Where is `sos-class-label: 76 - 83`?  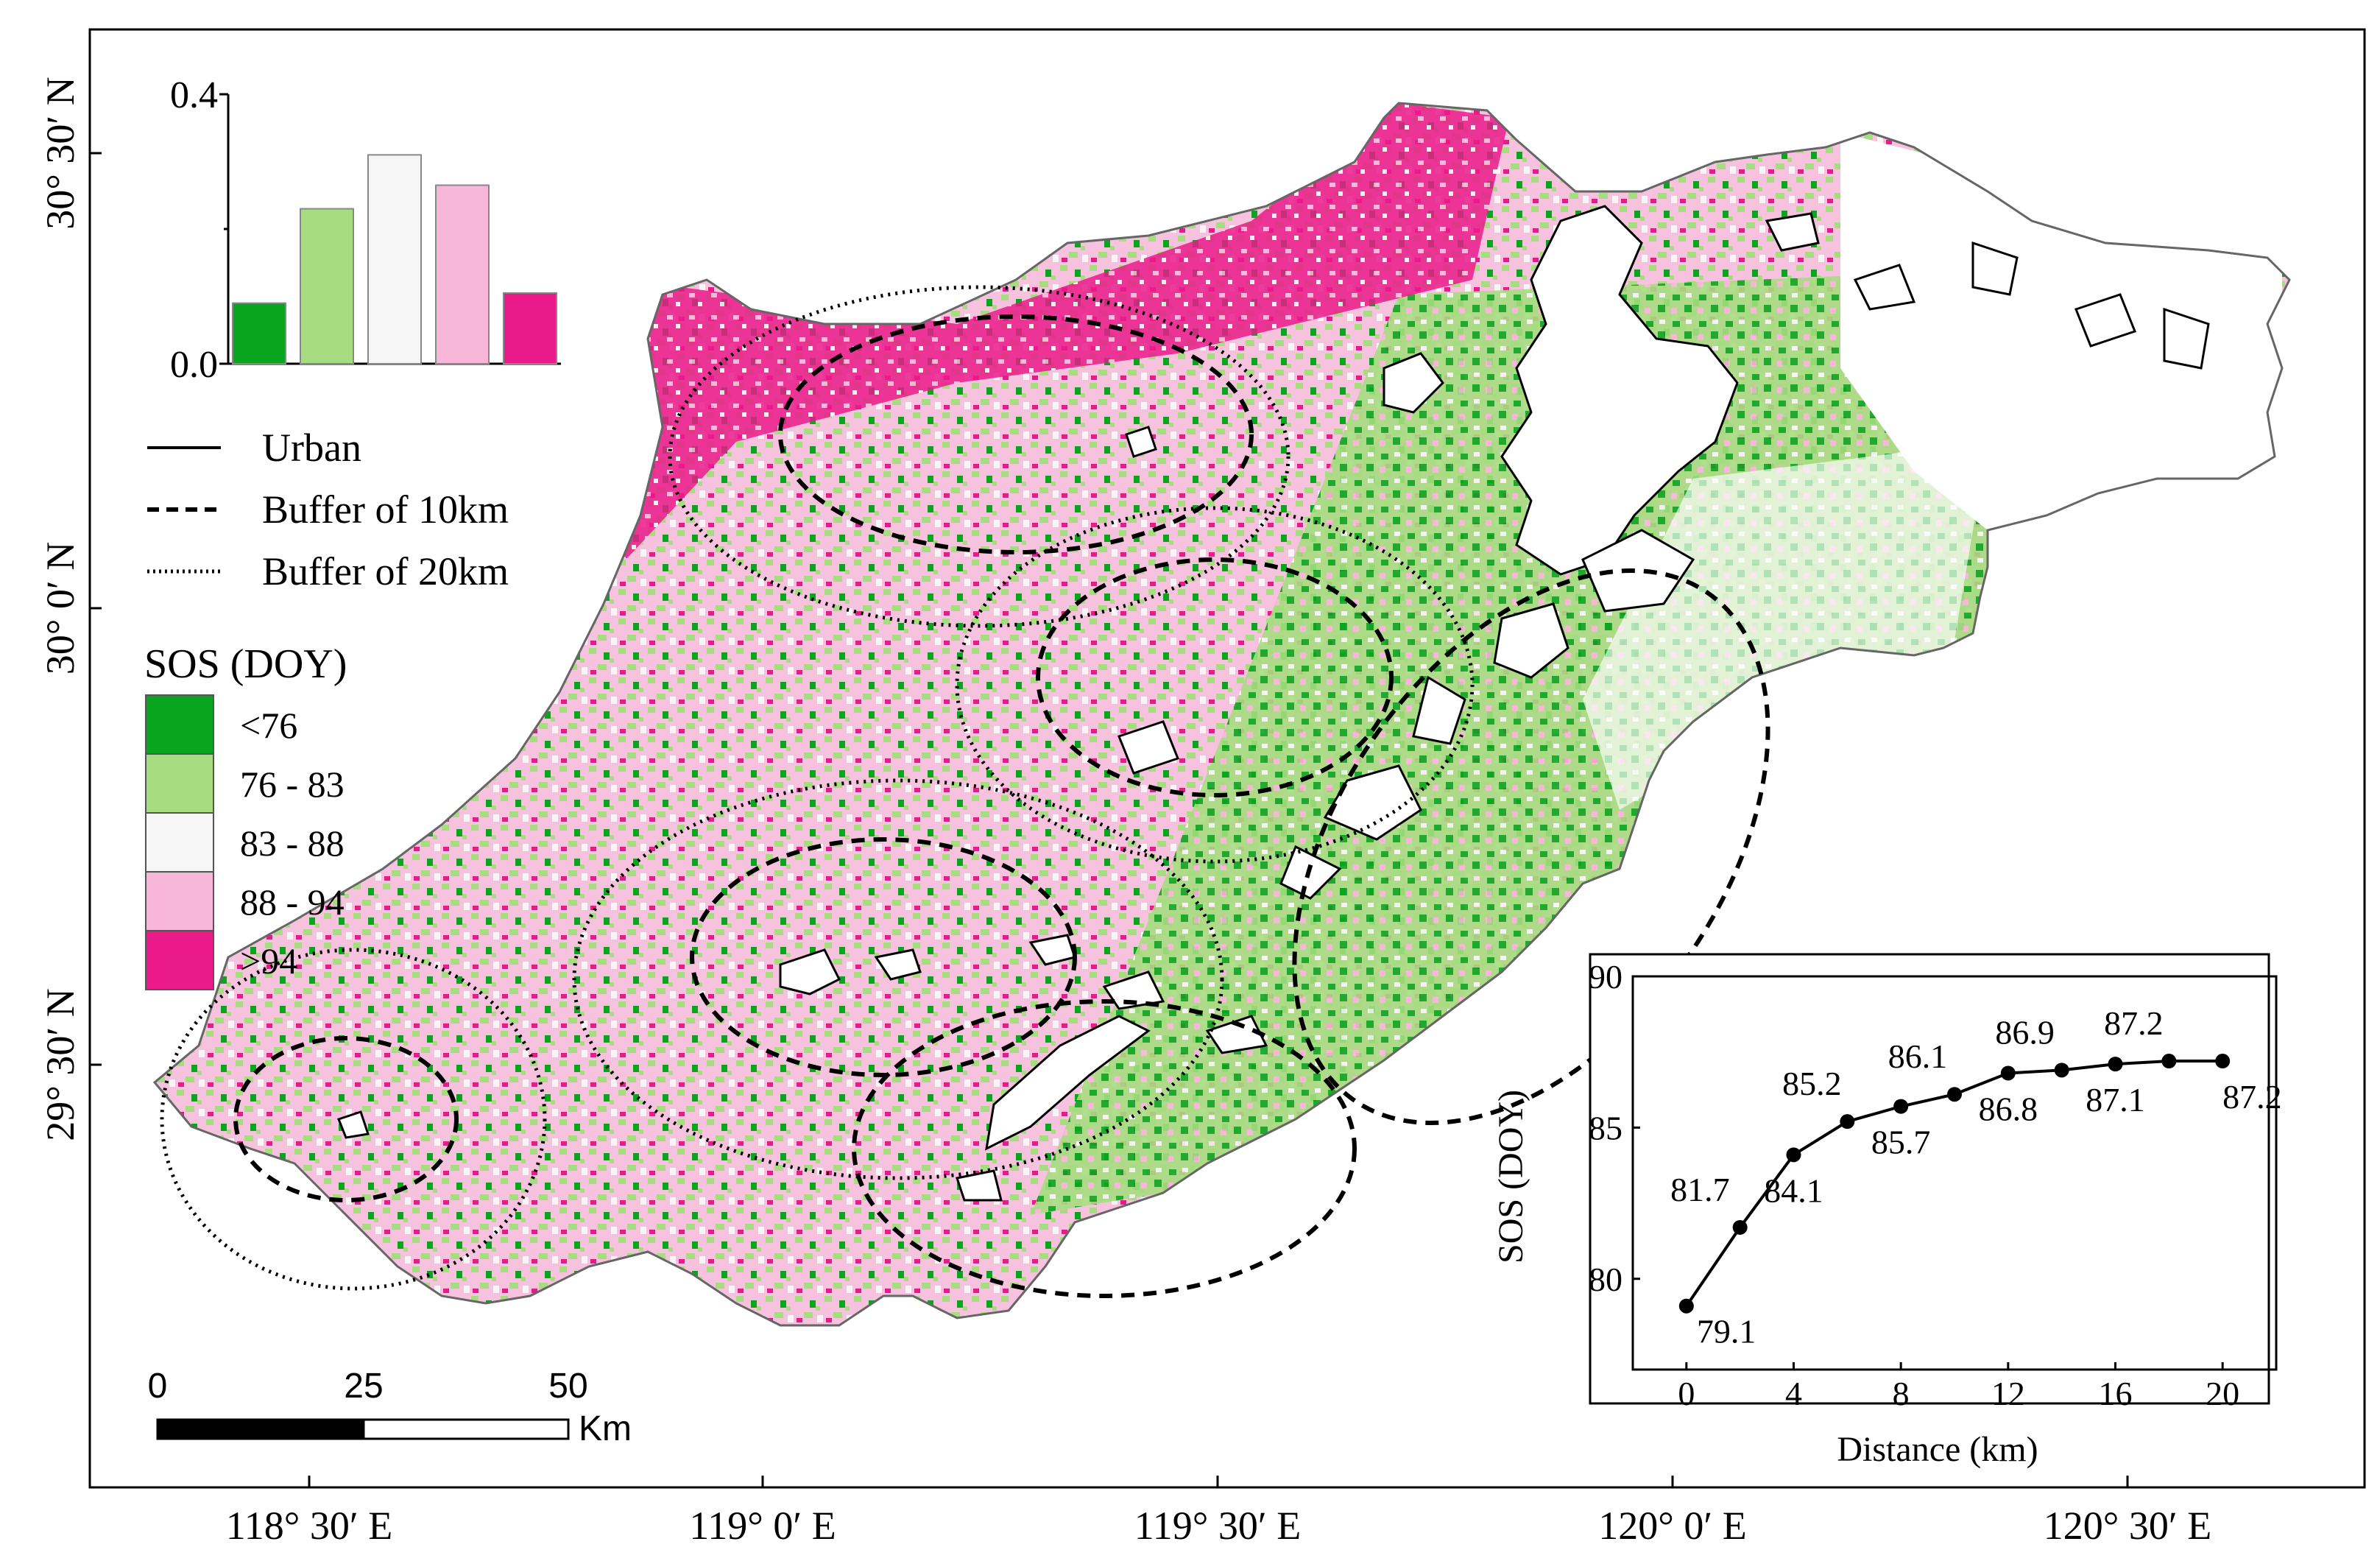 sos-class-label: 76 - 83 is located at coordinates (292, 784).